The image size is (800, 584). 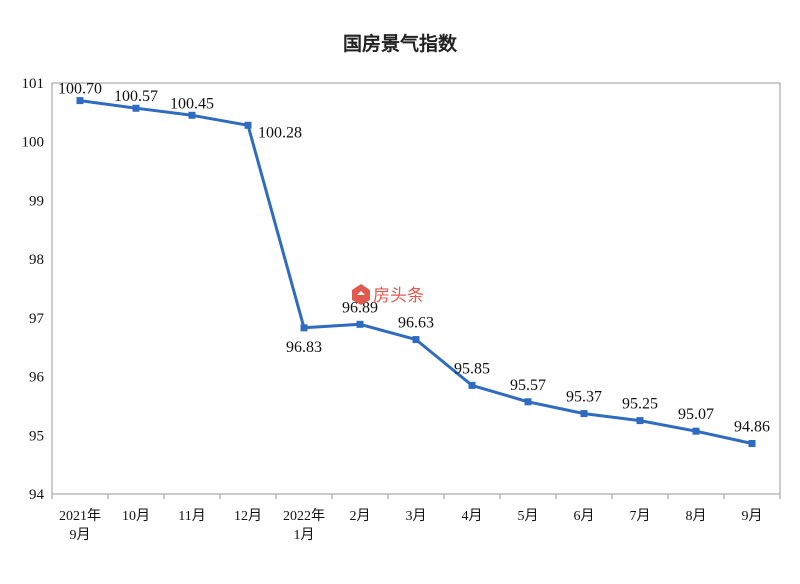 I want to click on x-axis: 2021年 9月 10月 11月 12月 2022年 1月 2月 3月 4月 5月 6月 7月 8月 9月, so click(x=416, y=518).